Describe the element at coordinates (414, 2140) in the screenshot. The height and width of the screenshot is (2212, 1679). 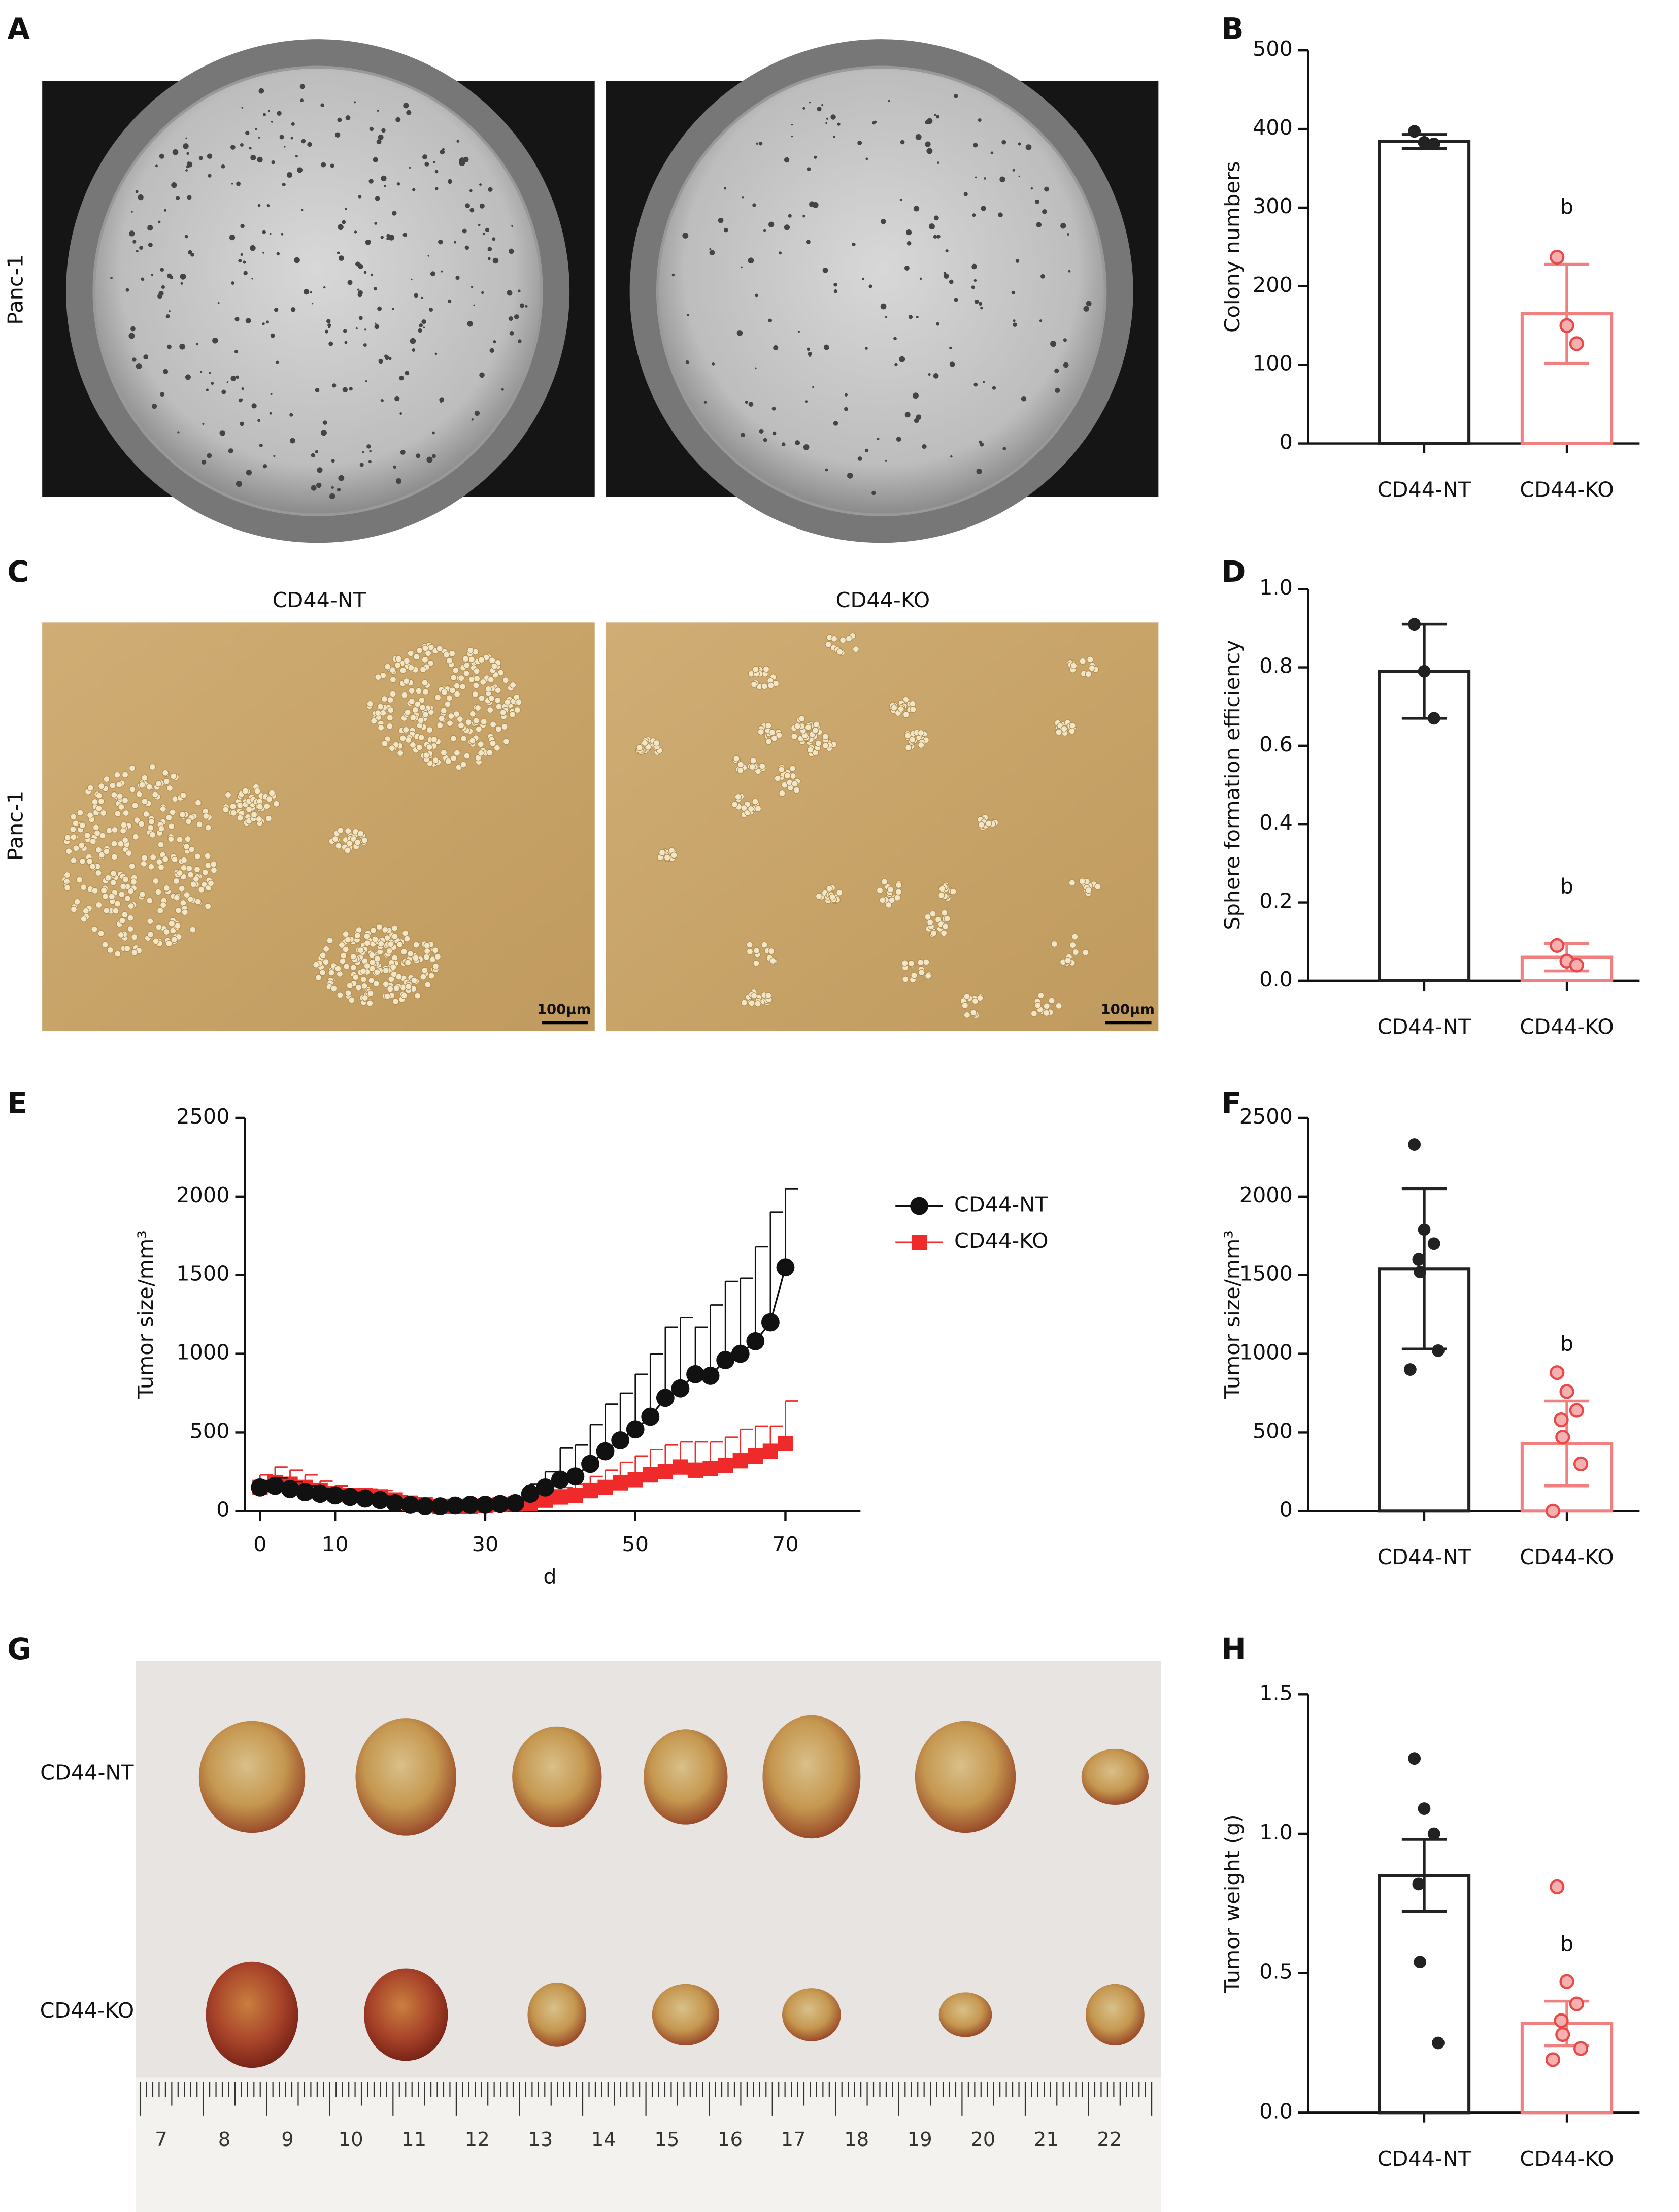
I see `ruler-label: 11` at that location.